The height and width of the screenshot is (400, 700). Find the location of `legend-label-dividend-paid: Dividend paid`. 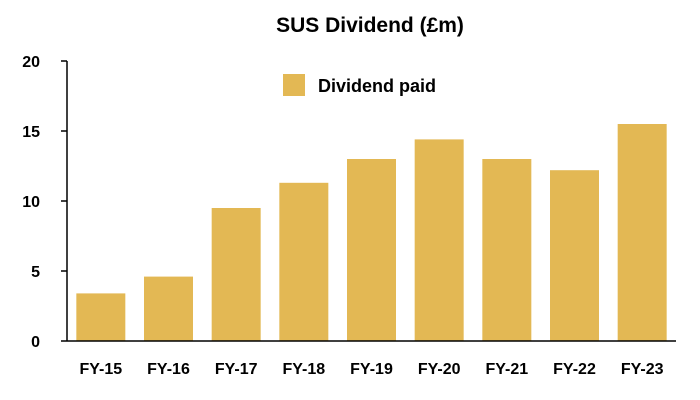

legend-label-dividend-paid: Dividend paid is located at coordinates (377, 86).